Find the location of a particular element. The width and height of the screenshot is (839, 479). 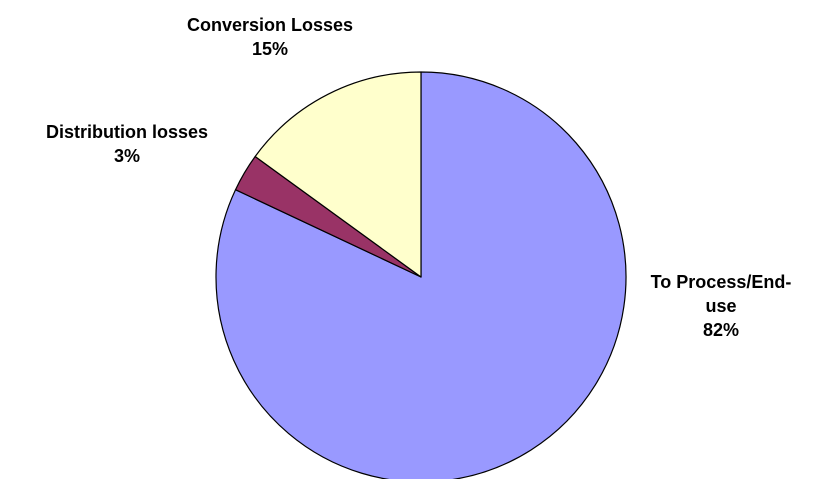

slice-label-to-process-end-use-name-line1: To Process/End- is located at coordinates (721, 282).